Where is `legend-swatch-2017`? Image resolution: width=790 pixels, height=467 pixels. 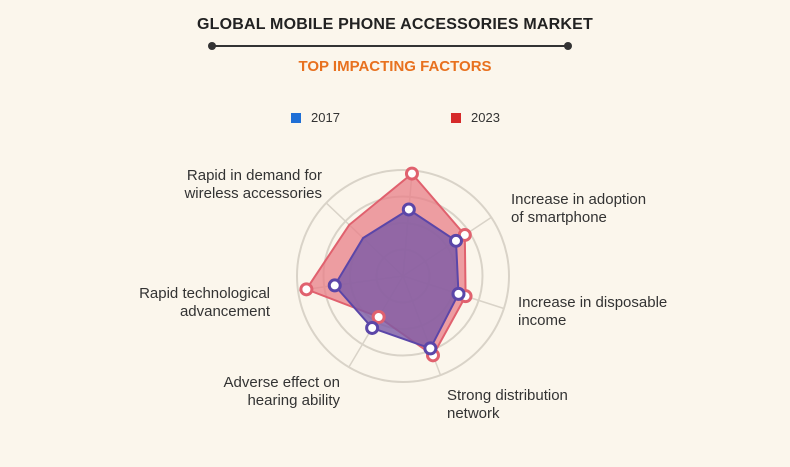
legend-swatch-2017 is located at coordinates (296, 117).